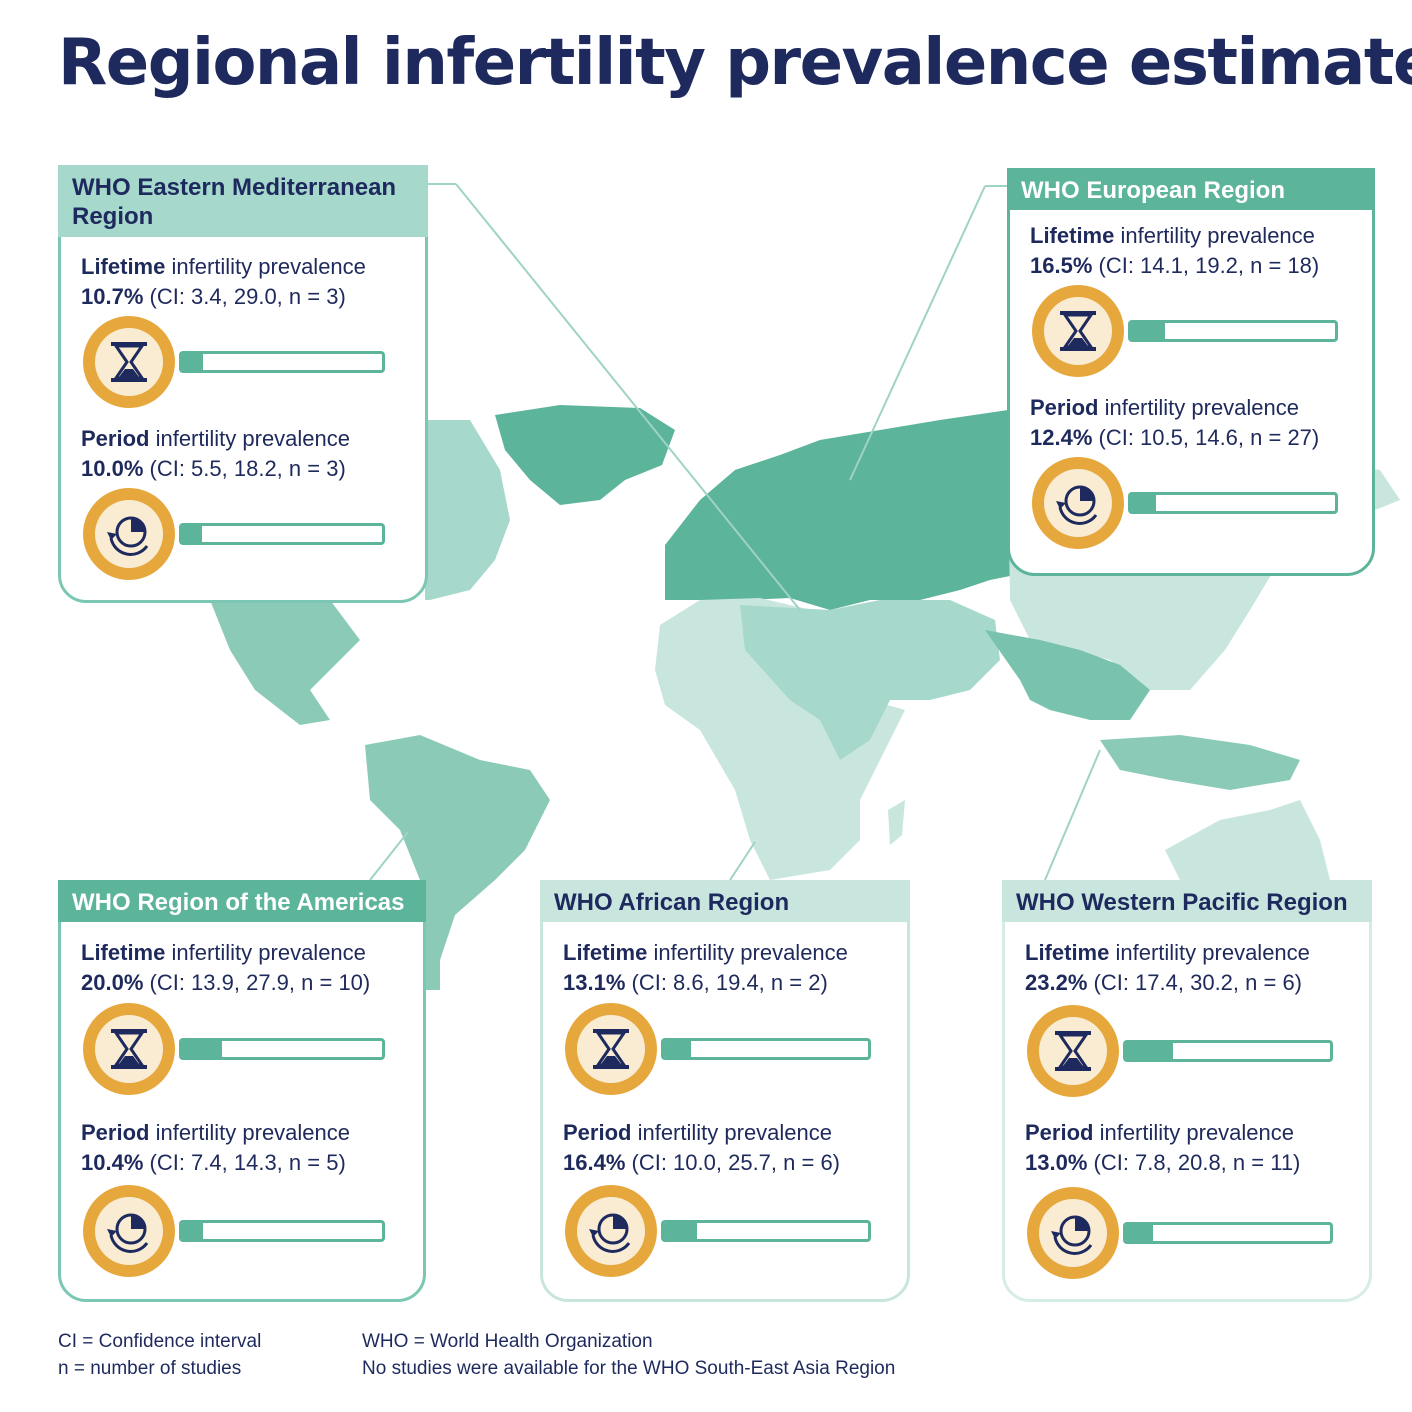  I want to click on region-north-america, so click(467, 510).